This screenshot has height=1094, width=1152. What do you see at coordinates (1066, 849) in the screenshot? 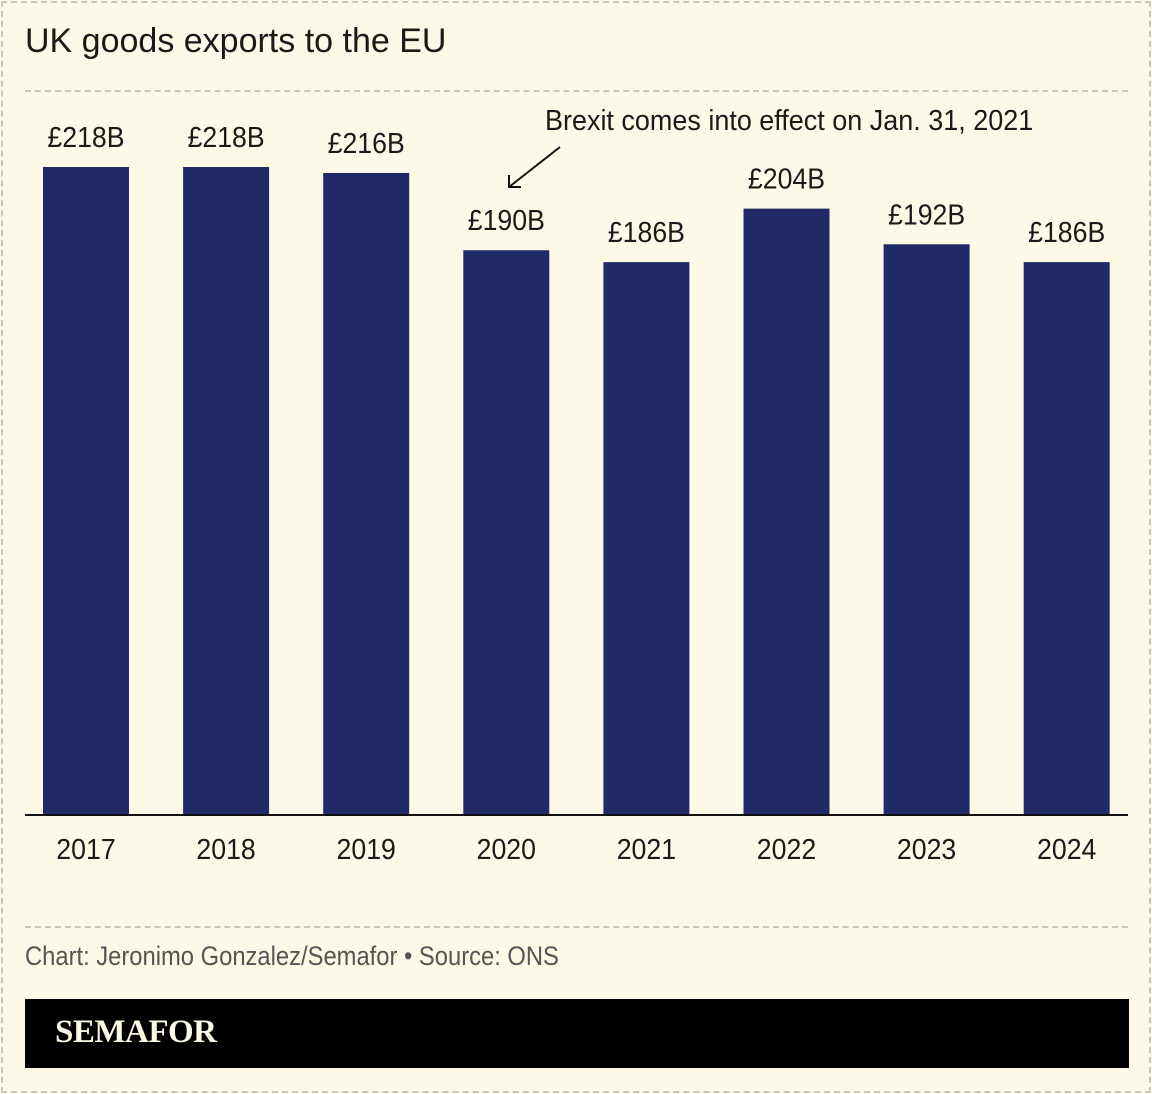
I see `x-tick-label-2024: 2024` at bounding box center [1066, 849].